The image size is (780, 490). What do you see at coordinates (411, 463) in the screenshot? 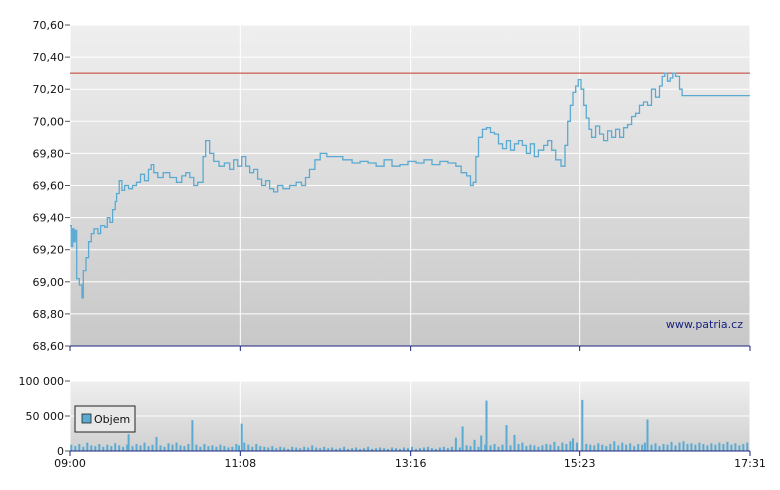
I see `x-tick-label: 13:16` at bounding box center [411, 463].